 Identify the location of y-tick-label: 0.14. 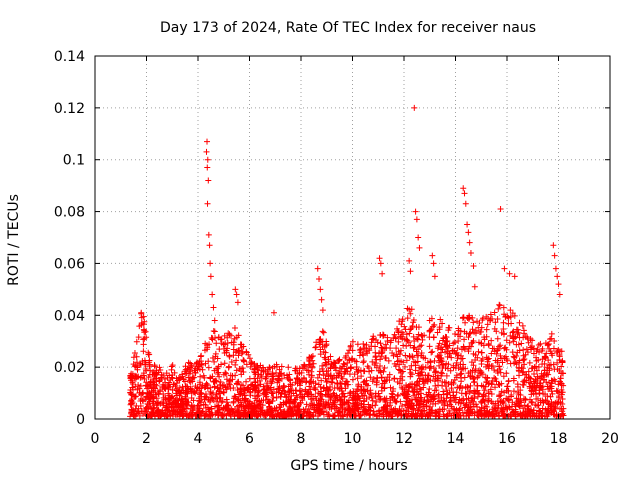
(69, 57).